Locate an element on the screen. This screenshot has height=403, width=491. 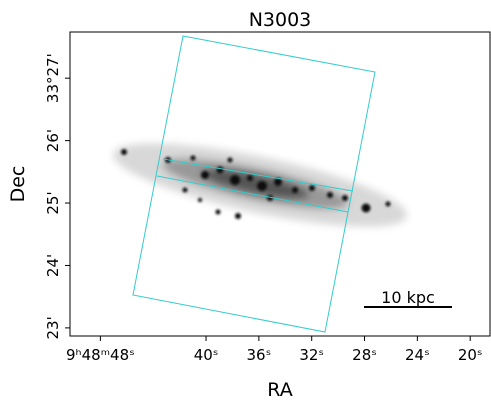
scale-bar-label: 10 kpc is located at coordinates (408, 297).